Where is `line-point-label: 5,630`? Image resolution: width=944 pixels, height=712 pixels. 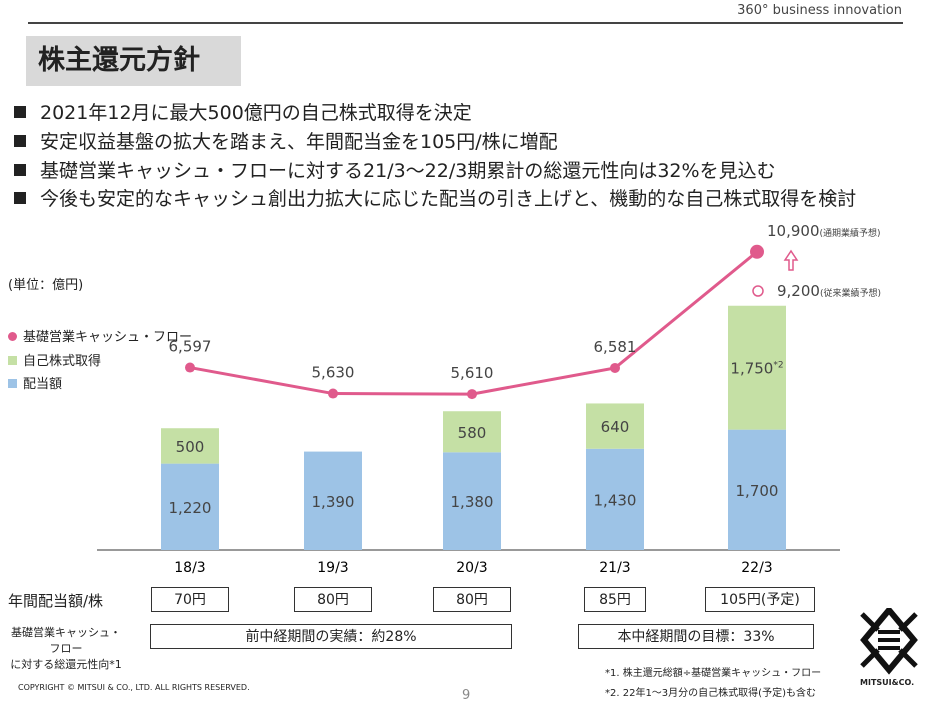 line-point-label: 5,630 is located at coordinates (333, 373).